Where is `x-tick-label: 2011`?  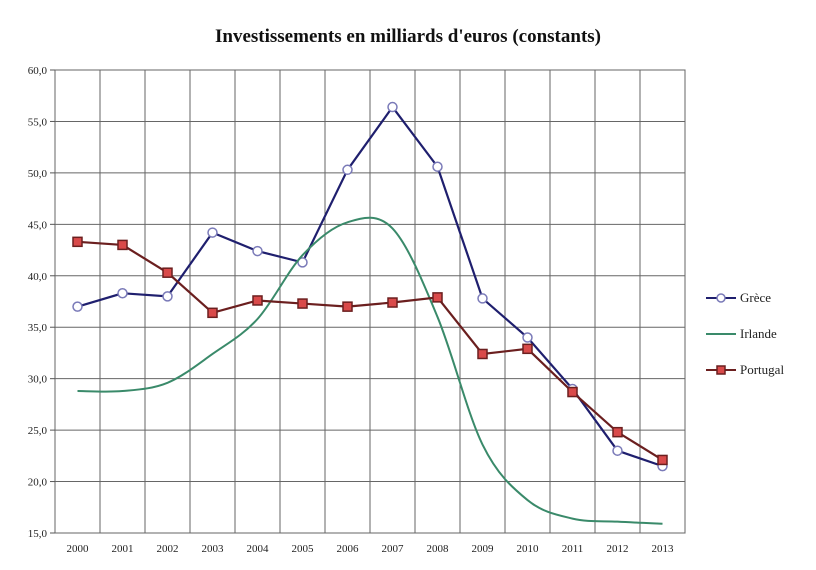 x-tick-label: 2011 is located at coordinates (573, 549).